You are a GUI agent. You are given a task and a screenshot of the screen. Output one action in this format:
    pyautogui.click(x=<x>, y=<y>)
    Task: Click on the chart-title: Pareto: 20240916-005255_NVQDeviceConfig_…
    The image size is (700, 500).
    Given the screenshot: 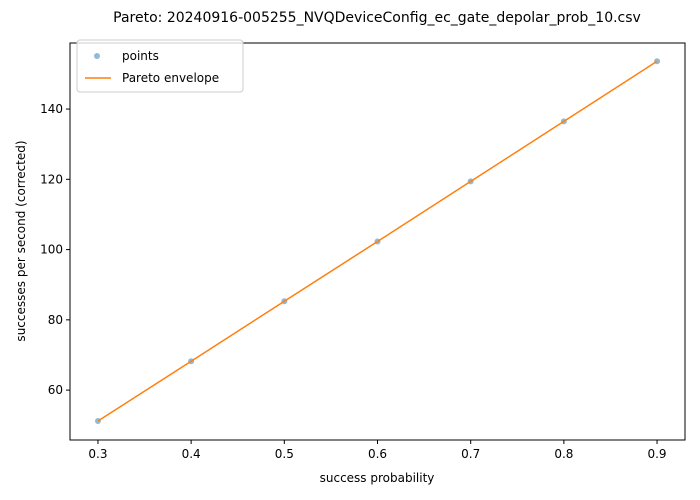 What is the action you would take?
    pyautogui.click(x=377, y=18)
    